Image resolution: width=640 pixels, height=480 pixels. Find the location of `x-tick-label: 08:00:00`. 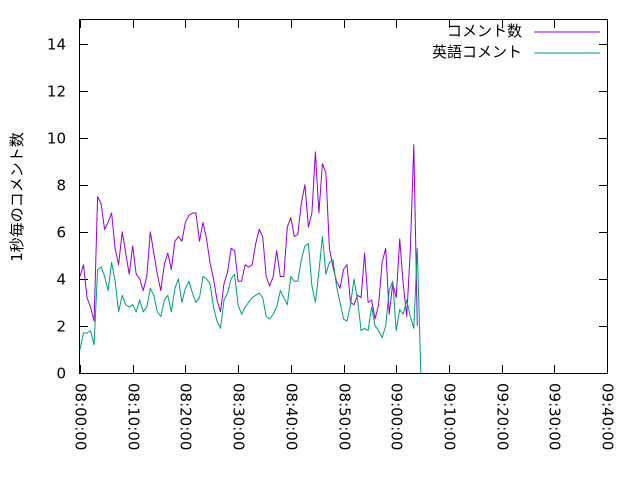

x-tick-label: 08:00:00 is located at coordinates (81, 416).